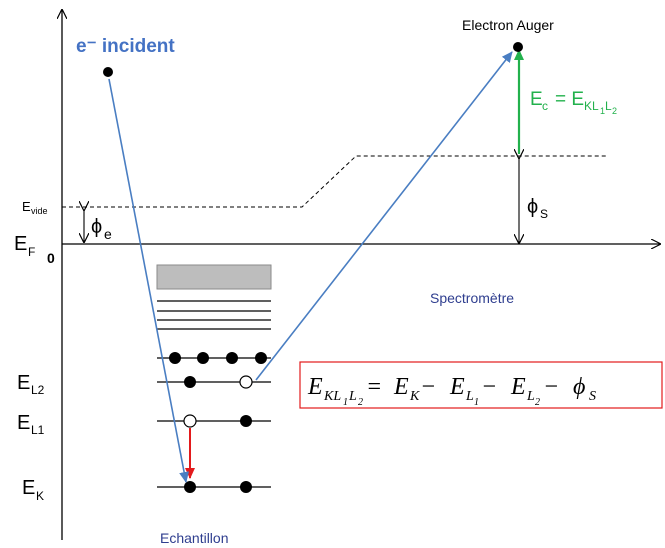 This screenshot has width=665, height=548. I want to click on svg-text: L2, so click(38, 390).